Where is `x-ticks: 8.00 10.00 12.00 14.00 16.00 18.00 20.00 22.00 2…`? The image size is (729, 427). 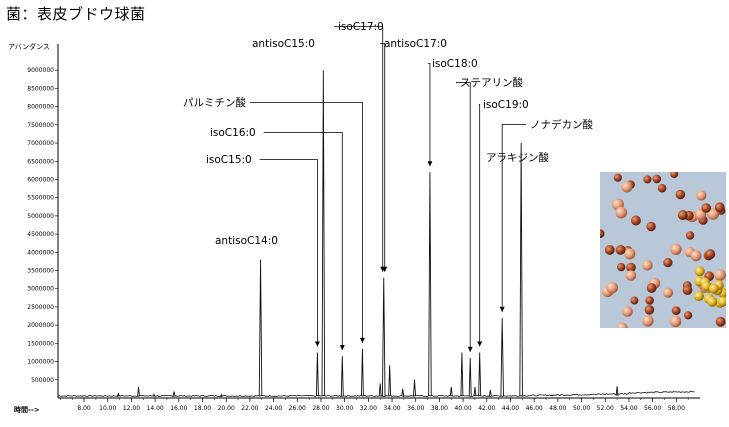
x-ticks: 8.00 10.00 12.00 14.00 16.00 18.00 20.00 22.00 2… is located at coordinates (374, 405).